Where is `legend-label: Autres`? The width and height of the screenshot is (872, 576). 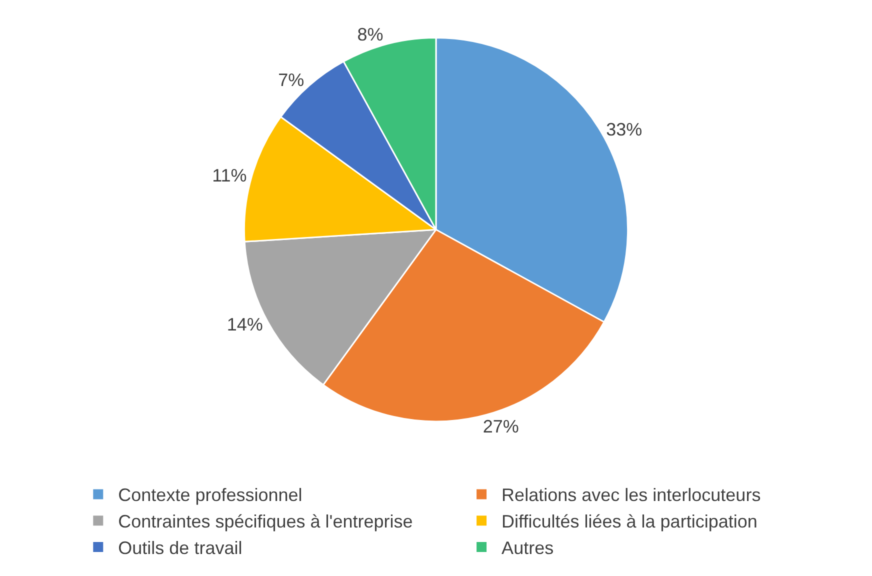 legend-label: Autres is located at coordinates (528, 548).